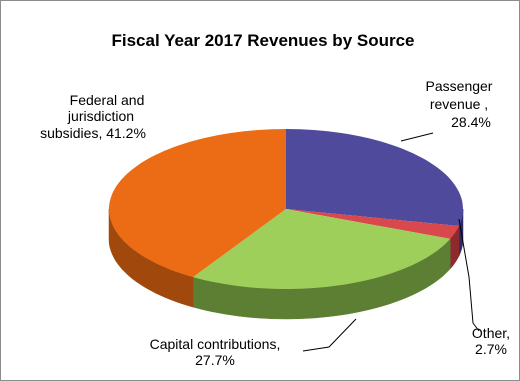 This screenshot has height=381, width=520. I want to click on data-label-line: revenue ,, so click(459, 104).